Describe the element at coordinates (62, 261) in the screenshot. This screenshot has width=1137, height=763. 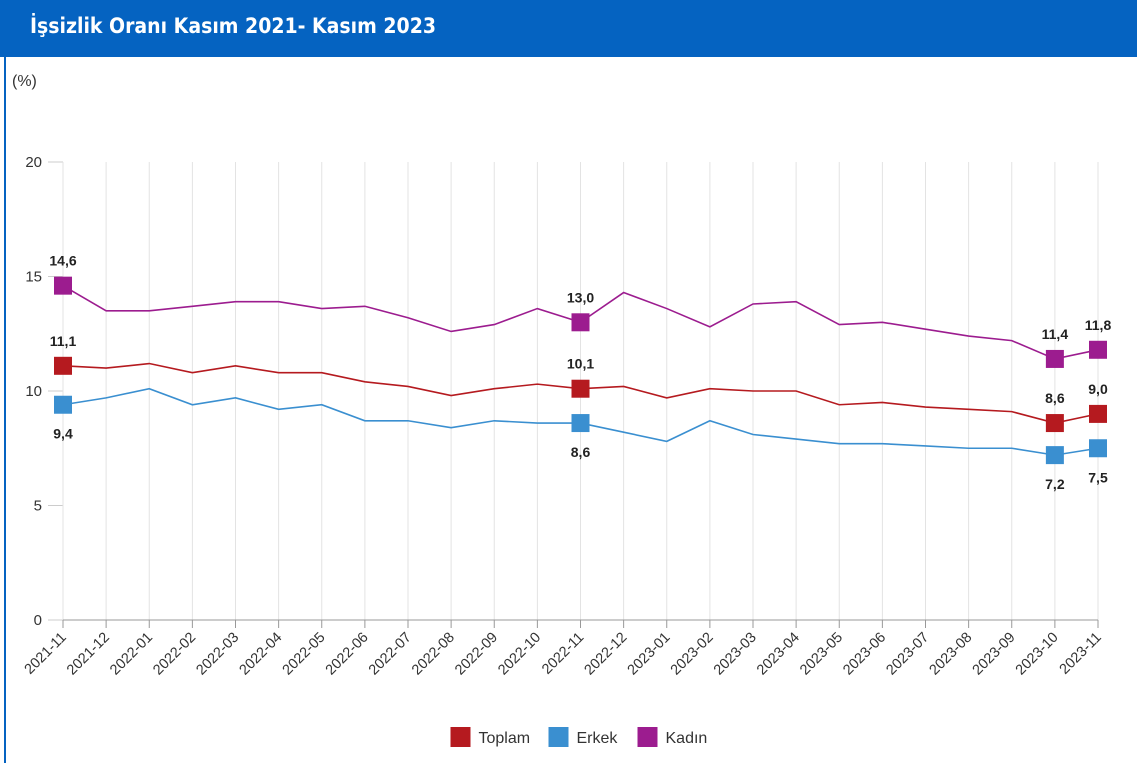
I see `data-label: 14,6` at that location.